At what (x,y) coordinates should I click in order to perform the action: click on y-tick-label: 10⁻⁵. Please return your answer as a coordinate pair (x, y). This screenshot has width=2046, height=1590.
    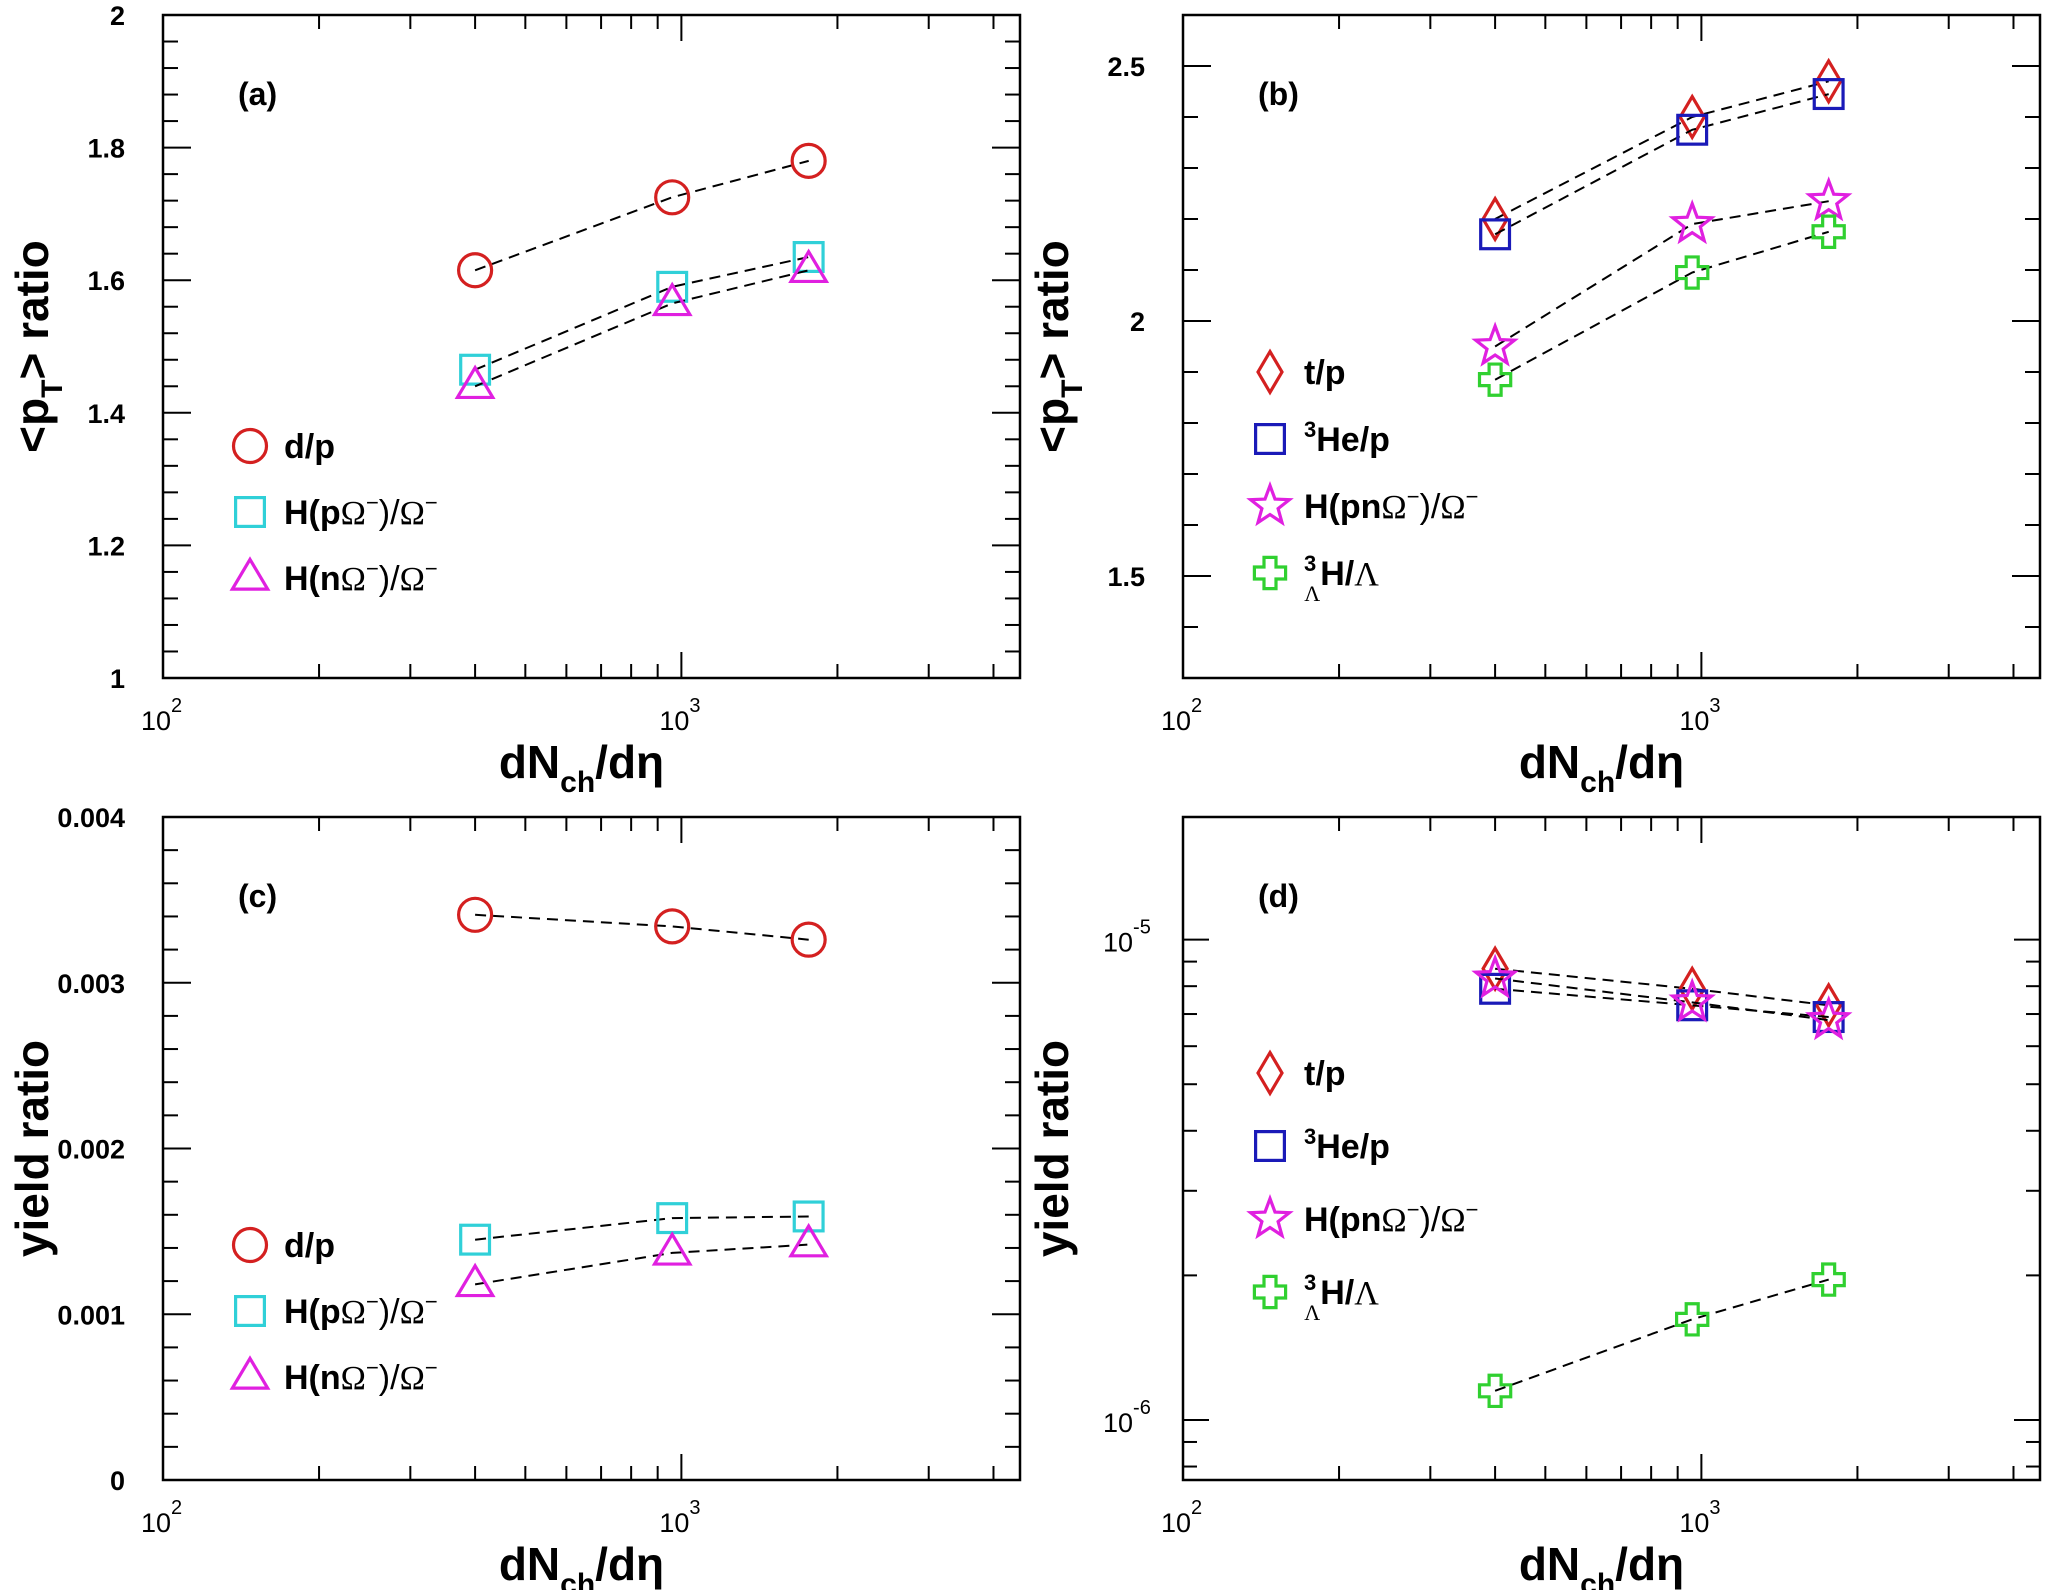
    Looking at the image, I should click on (1127, 937).